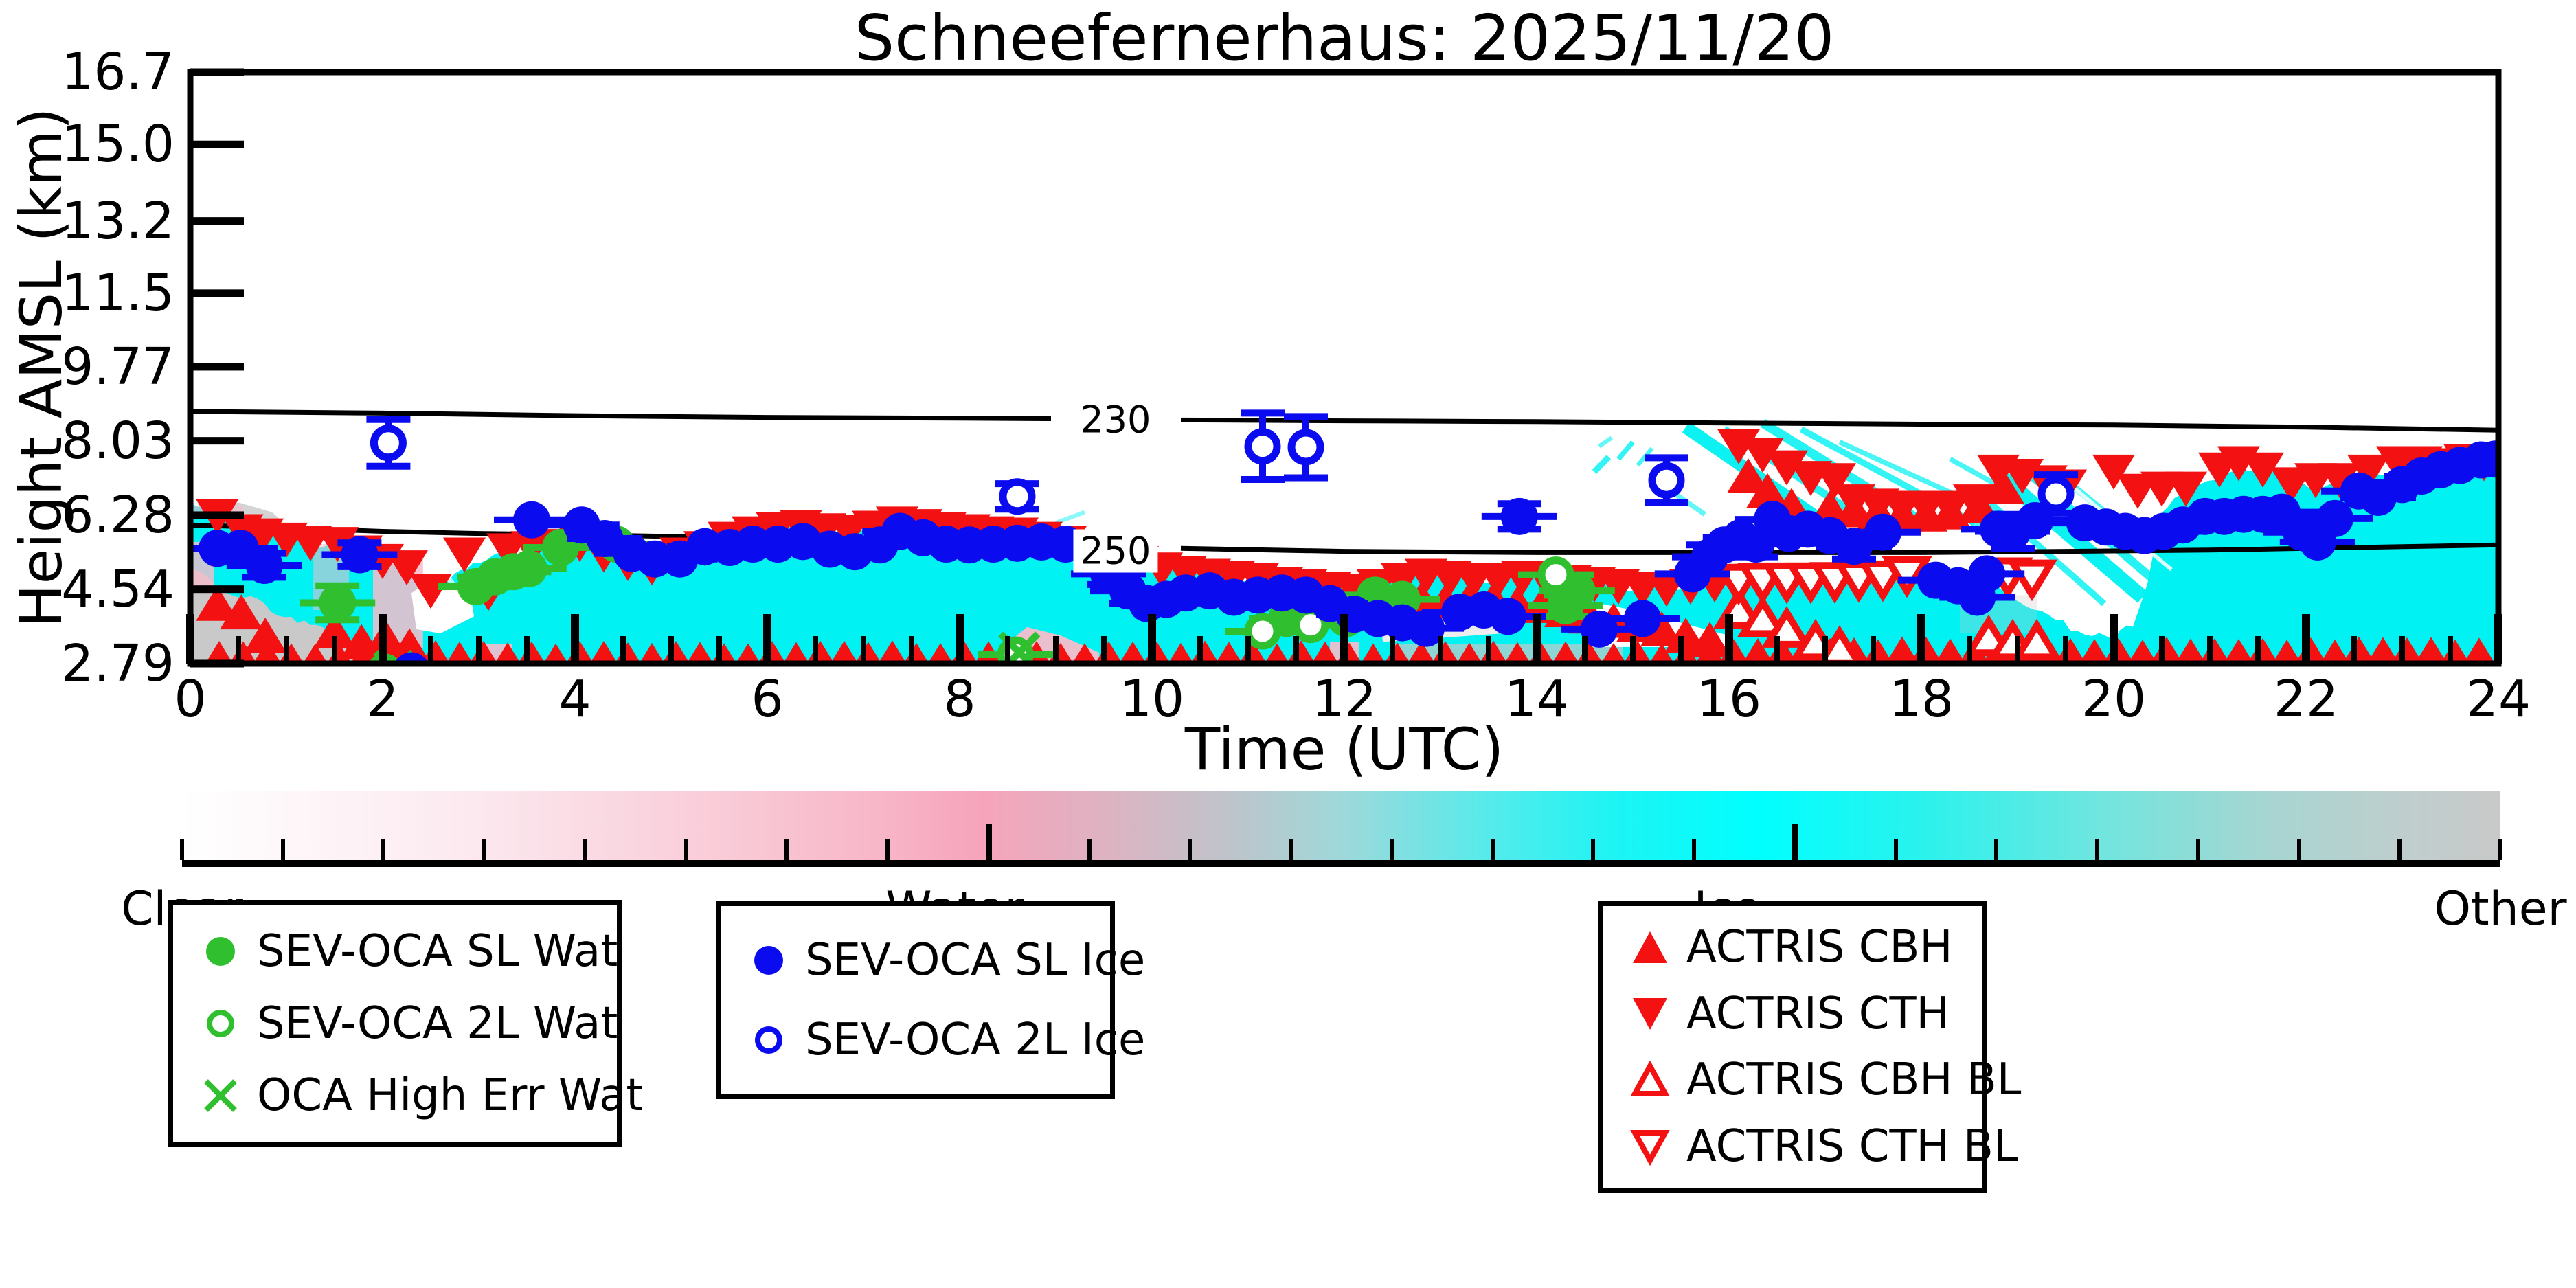 This screenshot has width=2576, height=1288. Describe the element at coordinates (1650, 947) in the screenshot. I see `legend-marker-tri_up-icon` at that location.